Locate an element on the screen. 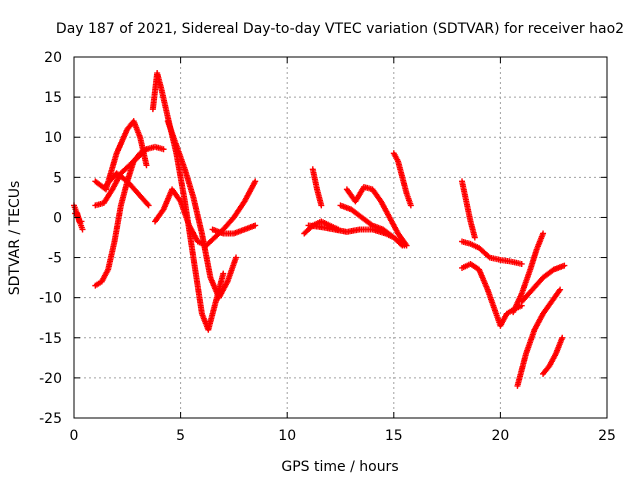 The height and width of the screenshot is (480, 640). y-tick-label: 20 is located at coordinates (53, 58).